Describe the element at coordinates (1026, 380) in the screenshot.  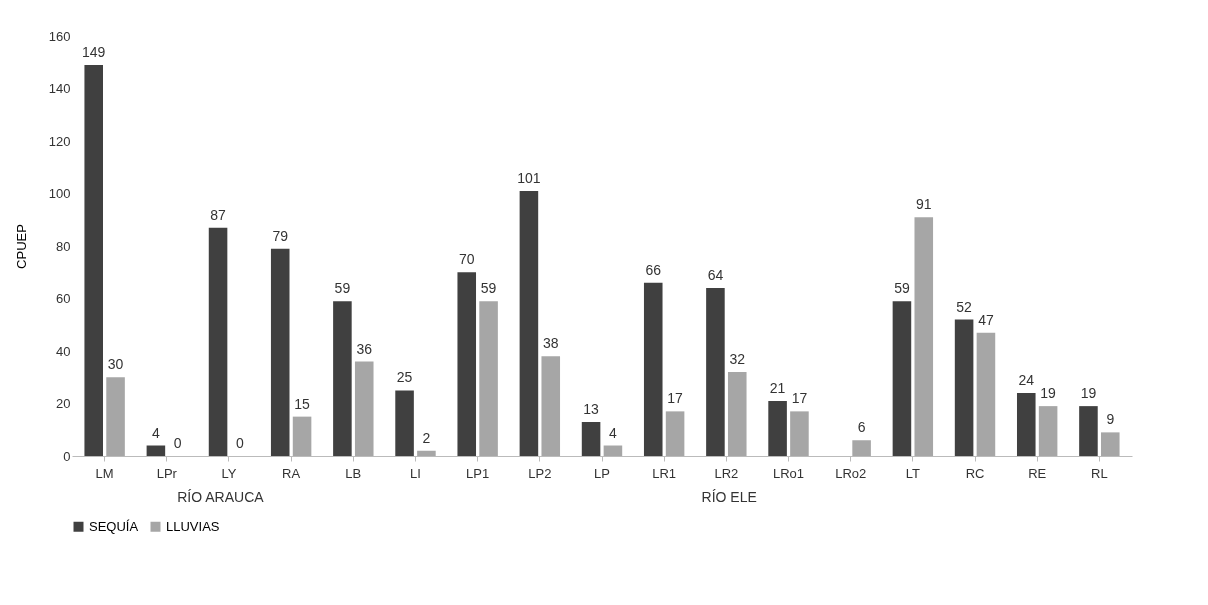
I see `data-label: 24` at that location.